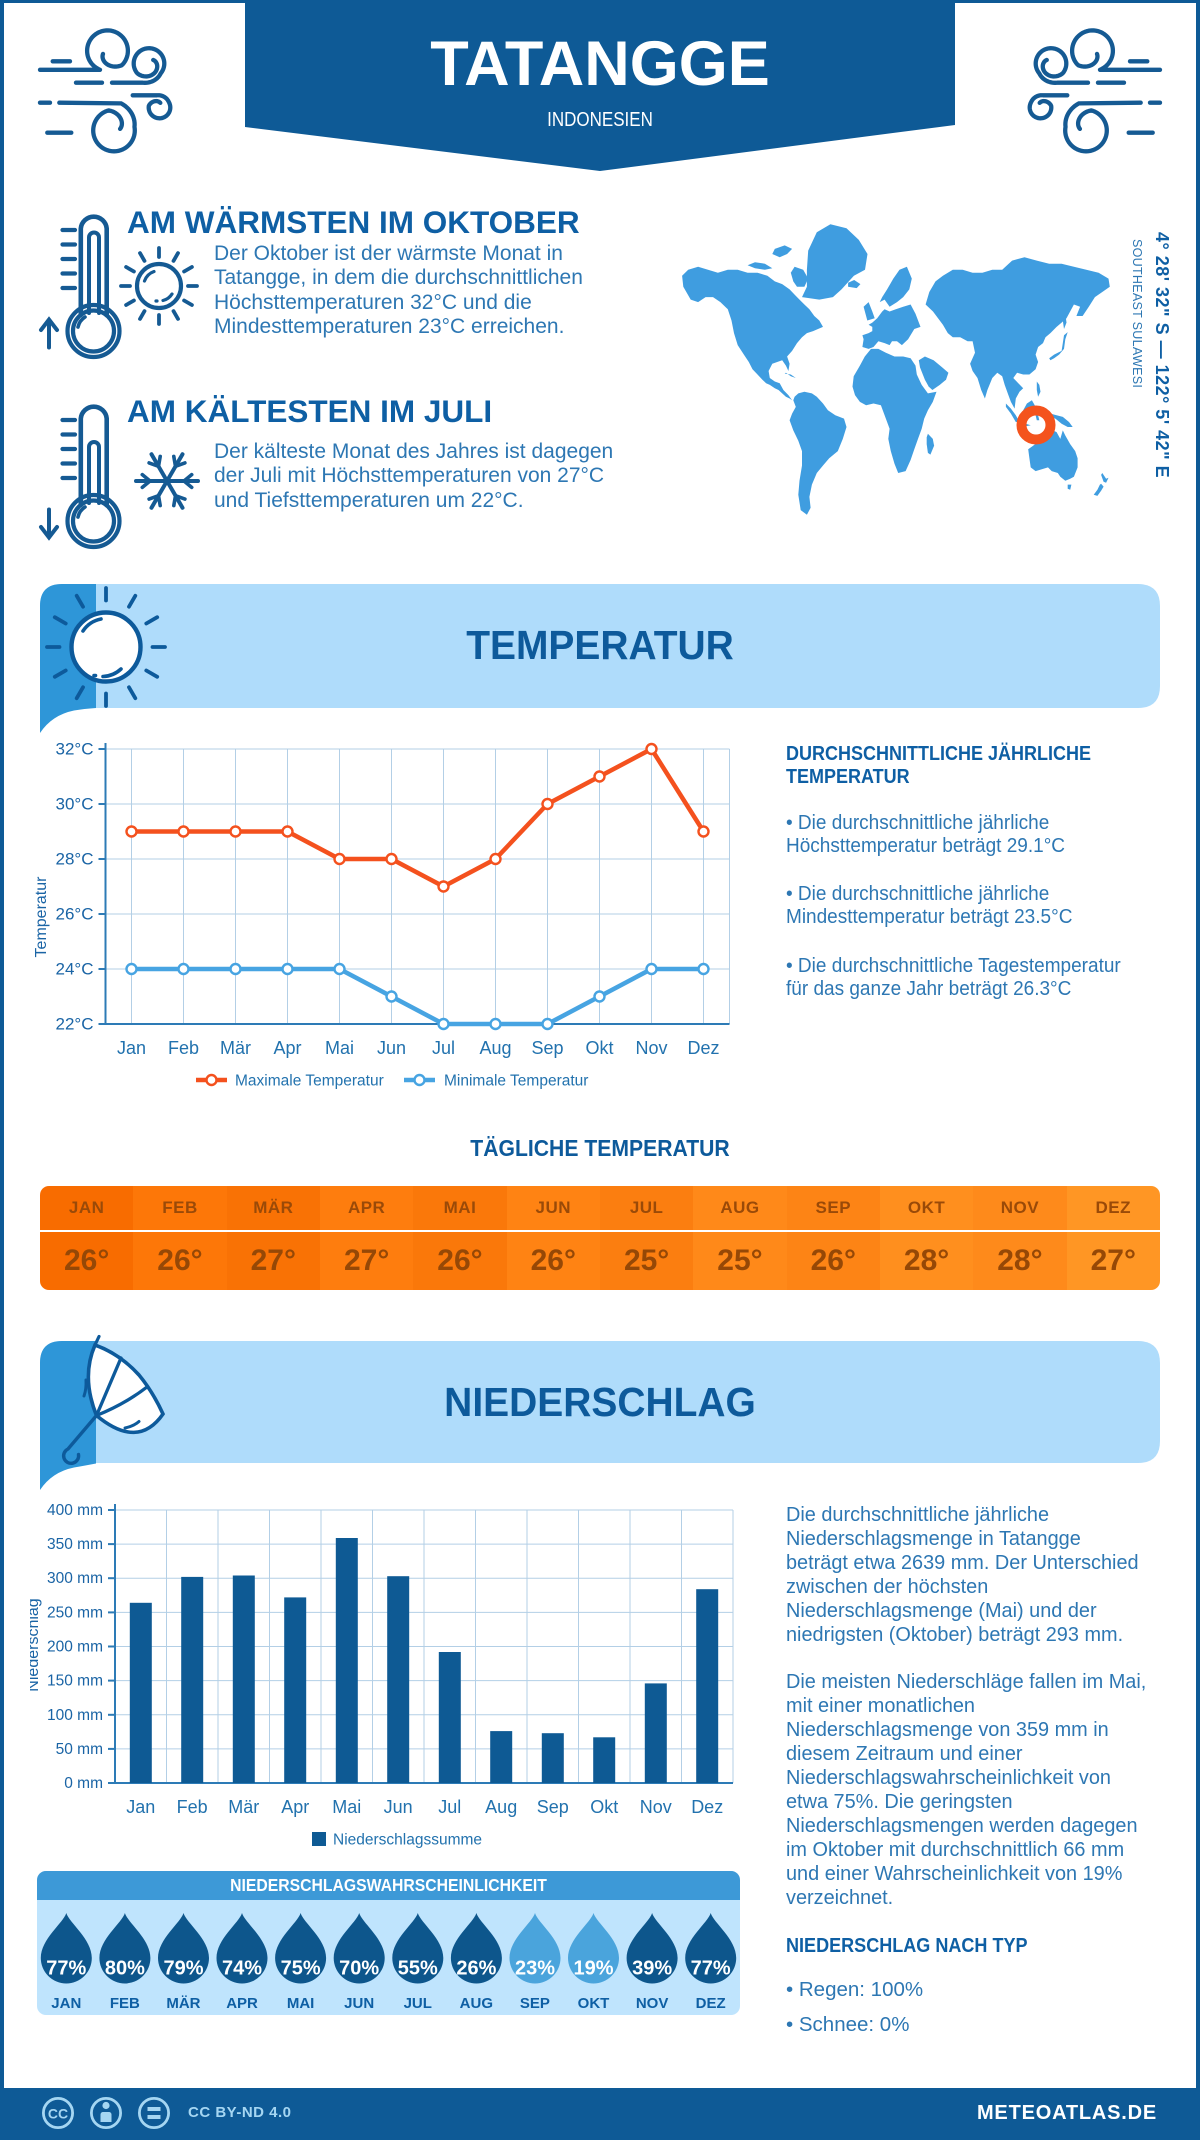  What do you see at coordinates (75, 1715) in the screenshot?
I see `svg-text: 100 mm` at bounding box center [75, 1715].